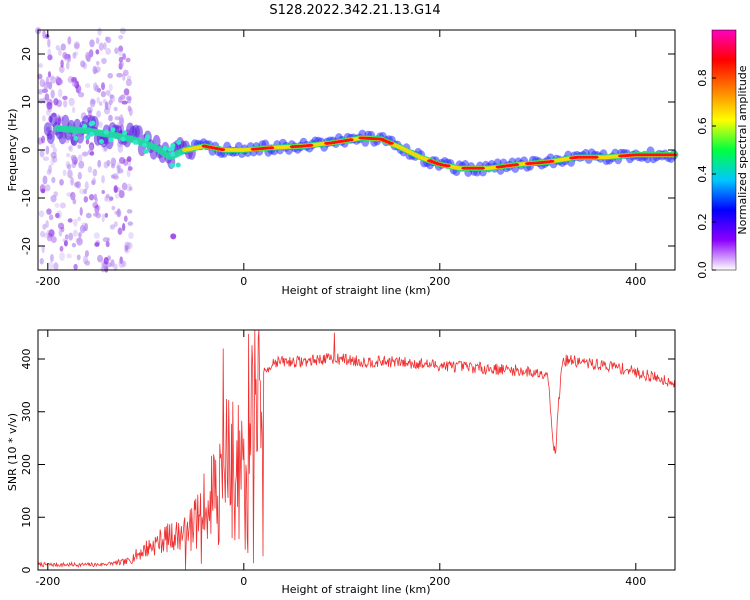 The height and width of the screenshot is (600, 750). I want to click on snr-y-label: SNR (10 * v/v), so click(12, 452).